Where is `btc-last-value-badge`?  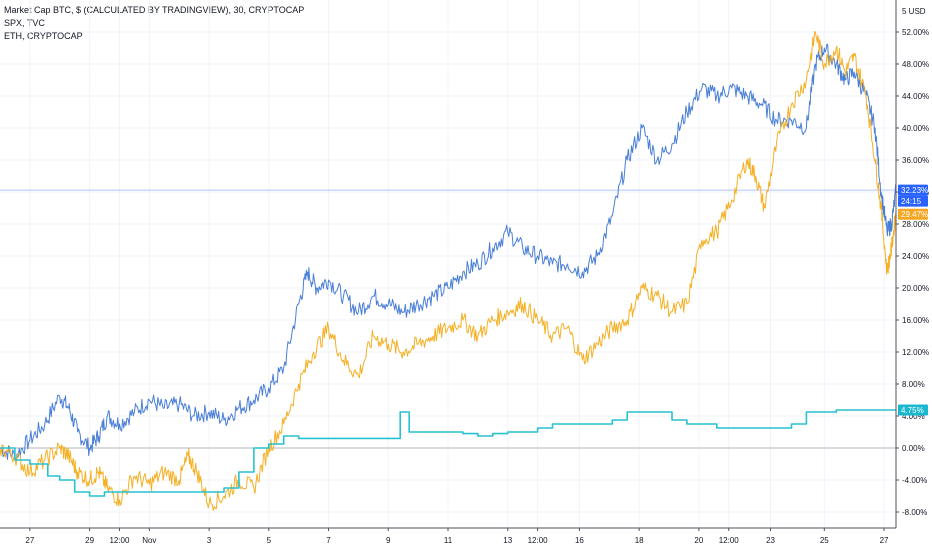 btc-last-value-badge is located at coordinates (913, 190).